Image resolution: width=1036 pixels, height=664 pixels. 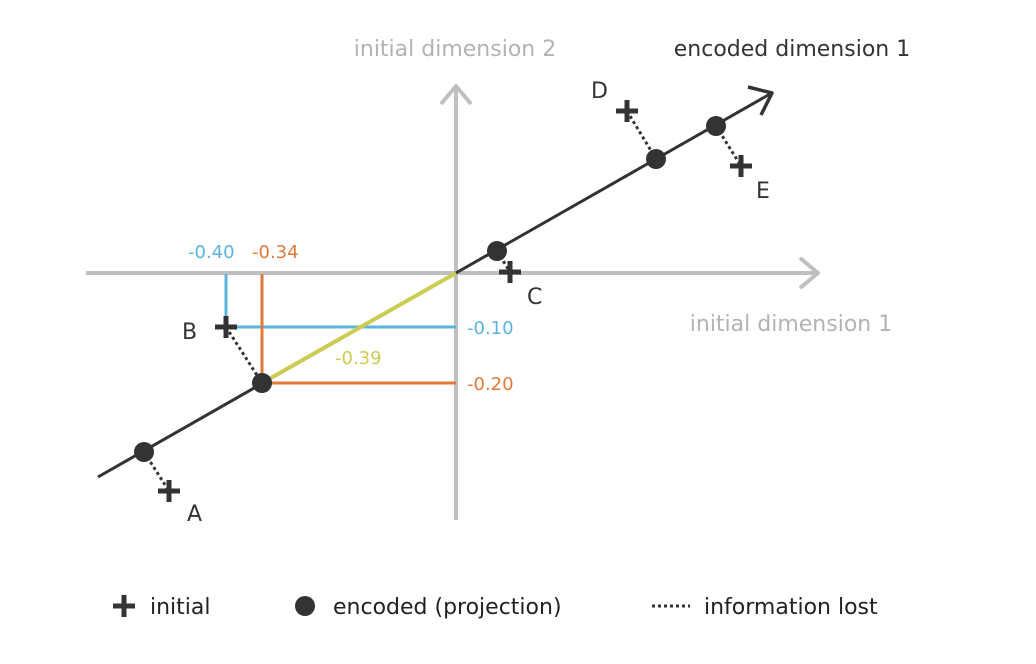 I want to click on encoded-point-e, so click(x=716, y=126).